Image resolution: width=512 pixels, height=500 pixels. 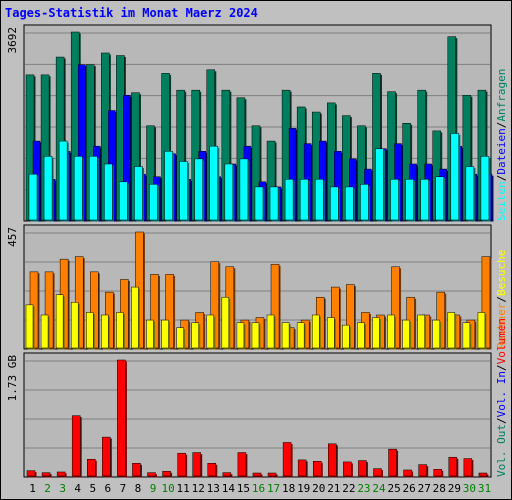 I want to click on x-tick-label-21: 21, so click(x=333, y=488).